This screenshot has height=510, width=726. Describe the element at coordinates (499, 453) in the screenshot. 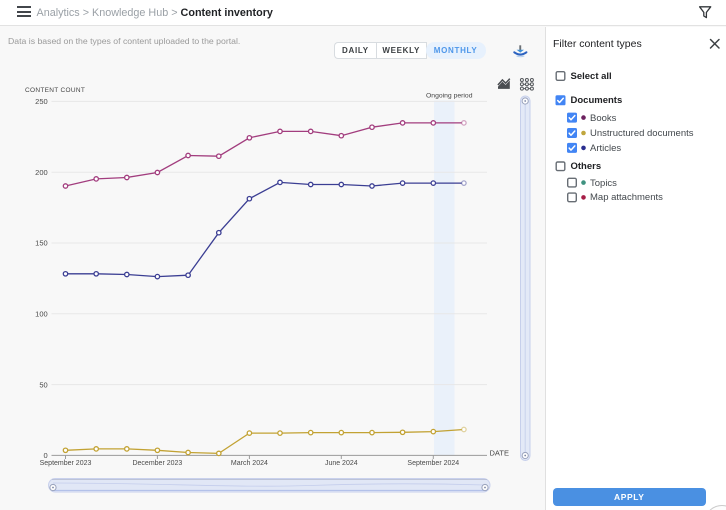

I see `svg-text: DATE` at that location.